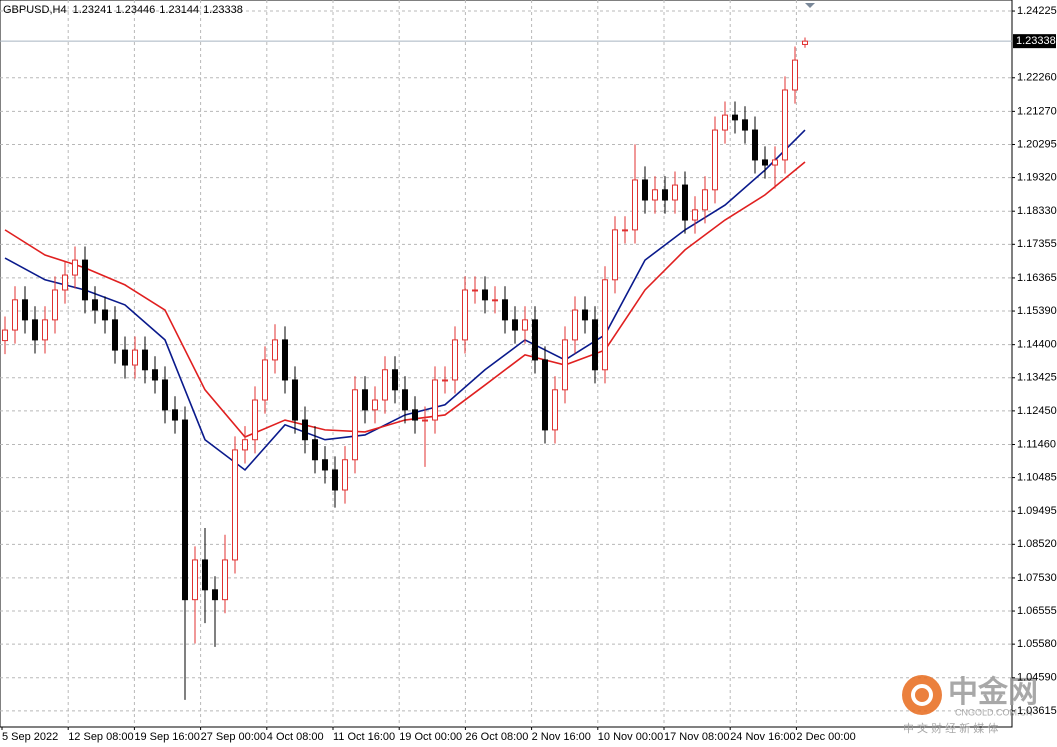 This screenshot has height=747, width=1057. What do you see at coordinates (1037, 11) in the screenshot?
I see `y-tick-label: 1.24225` at bounding box center [1037, 11].